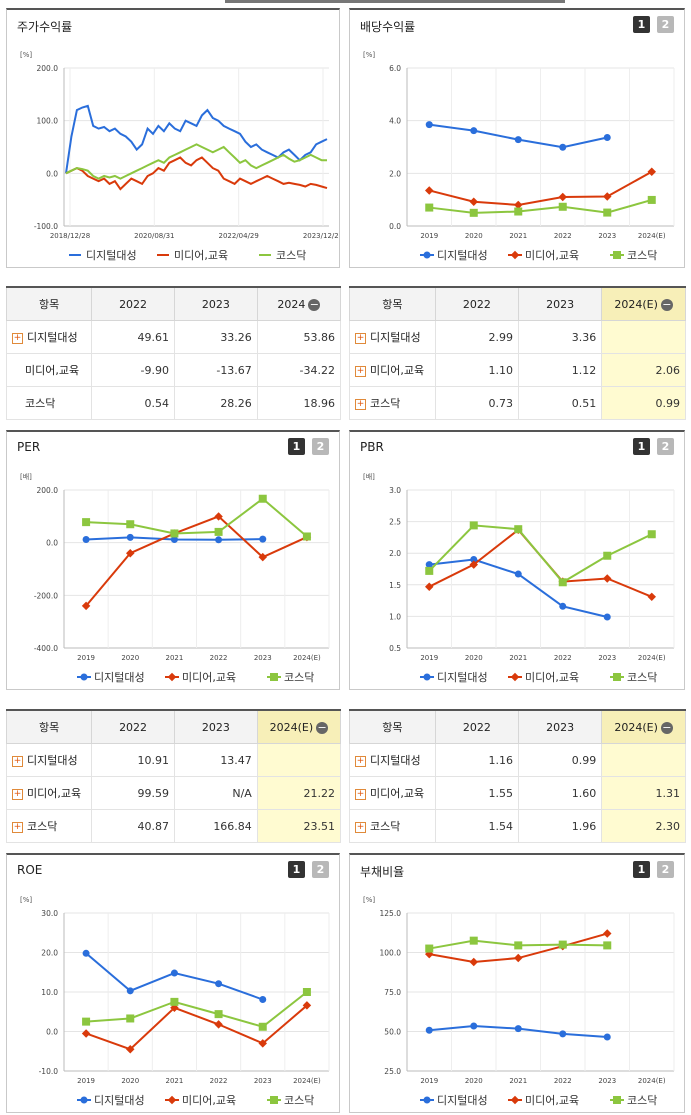  Describe the element at coordinates (391, 913) in the screenshot. I see `y-tick-label: 125.0` at that location.